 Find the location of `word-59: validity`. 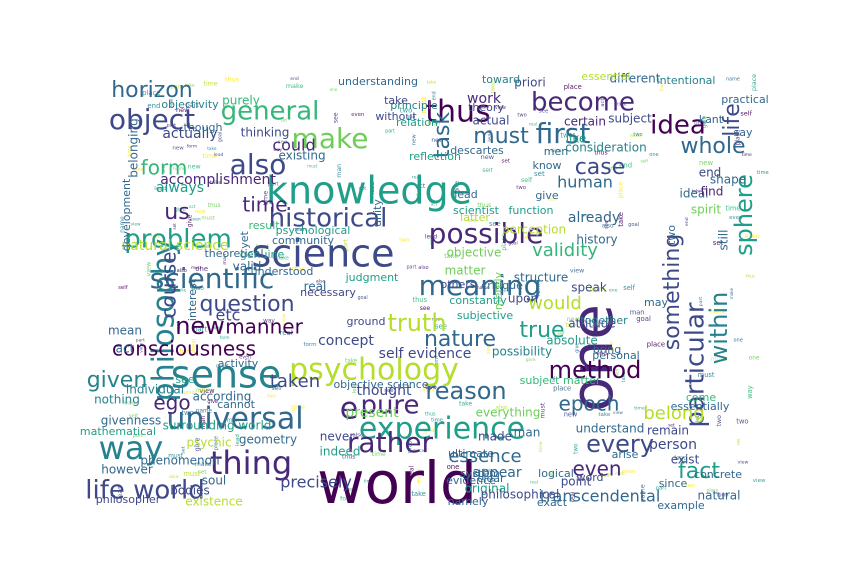

word-59: validity is located at coordinates (565, 250).